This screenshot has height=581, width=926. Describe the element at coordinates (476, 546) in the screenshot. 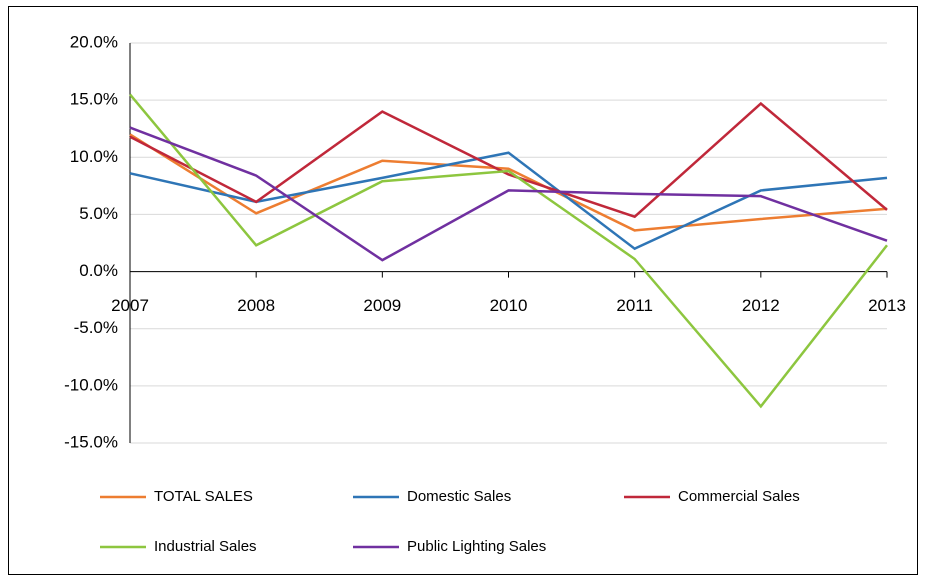

I see `legend-label: Public Lighting Sales` at that location.